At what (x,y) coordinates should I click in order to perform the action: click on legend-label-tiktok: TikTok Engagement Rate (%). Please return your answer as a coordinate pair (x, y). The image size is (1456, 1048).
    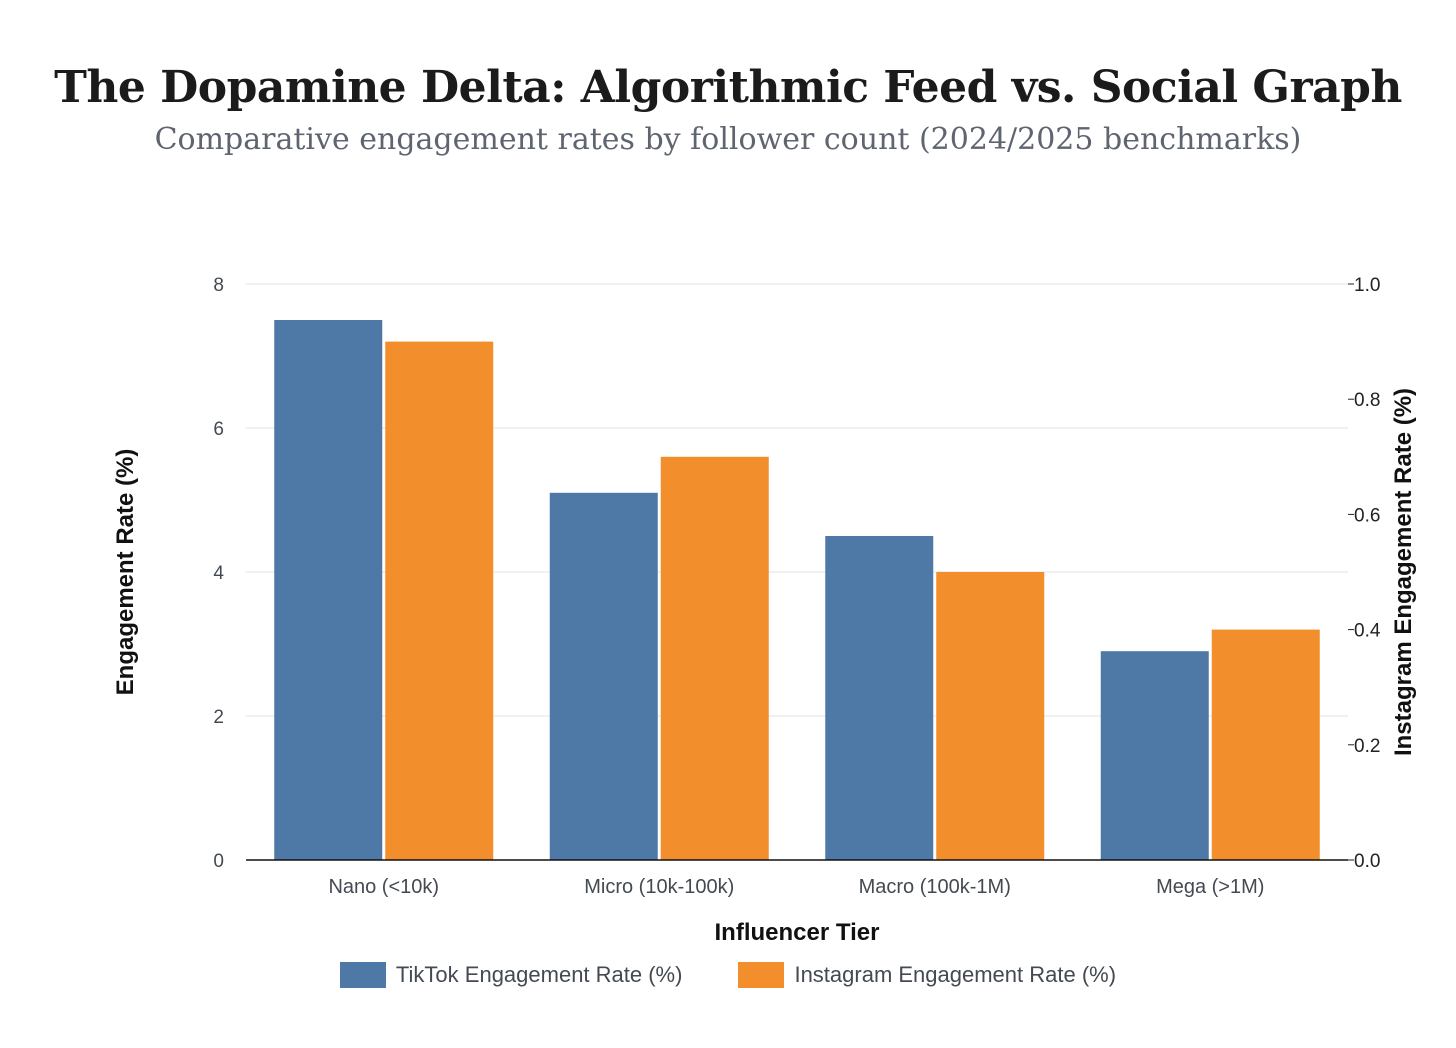
    Looking at the image, I should click on (539, 974).